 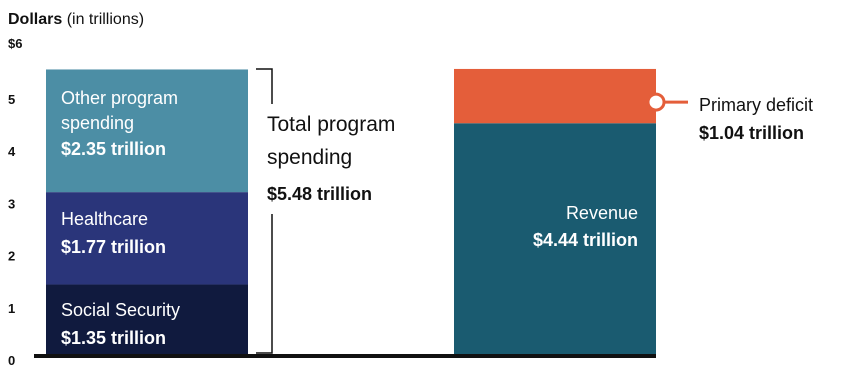 I want to click on segment-label: Revenue, so click(x=602, y=213).